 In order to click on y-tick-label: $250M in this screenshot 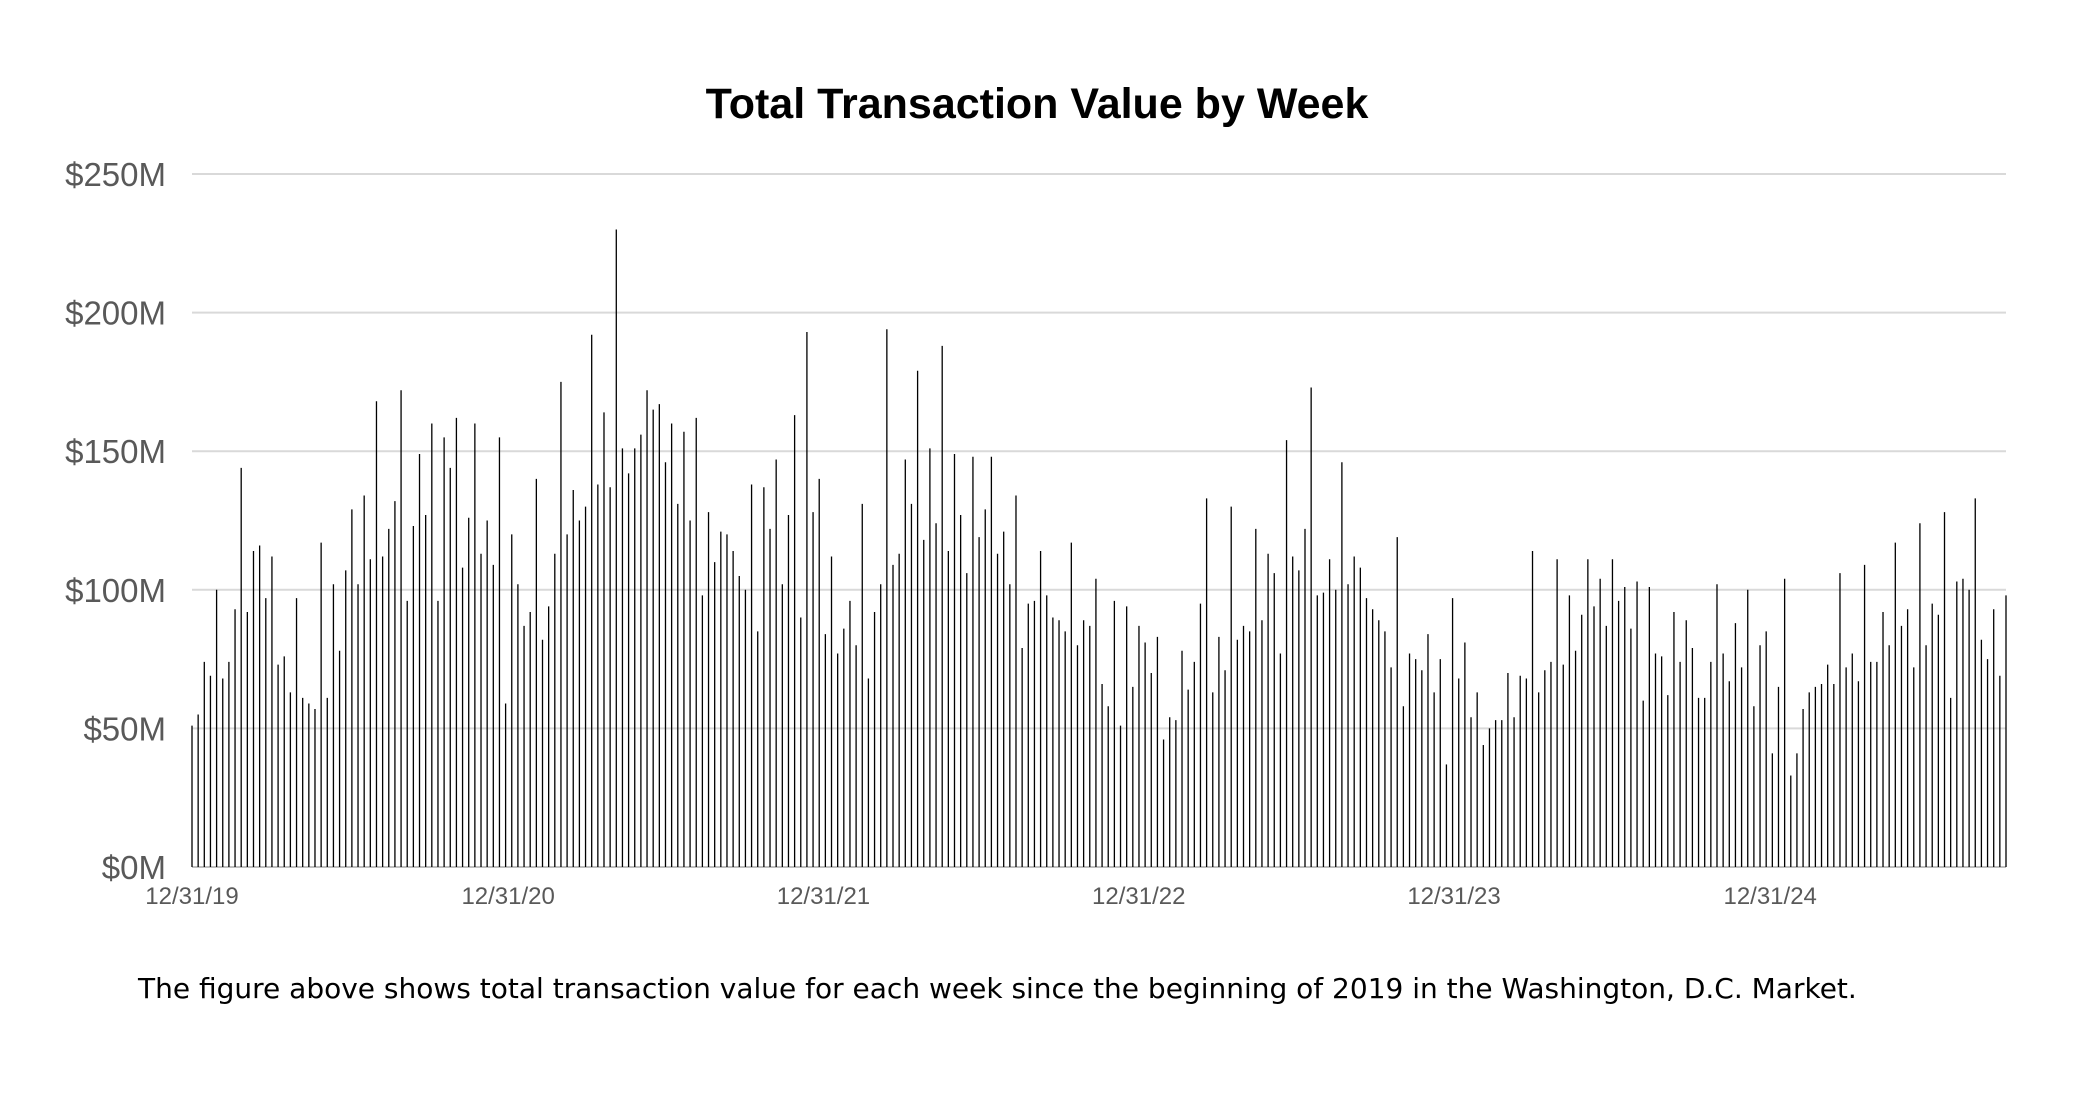, I will do `click(115, 174)`.